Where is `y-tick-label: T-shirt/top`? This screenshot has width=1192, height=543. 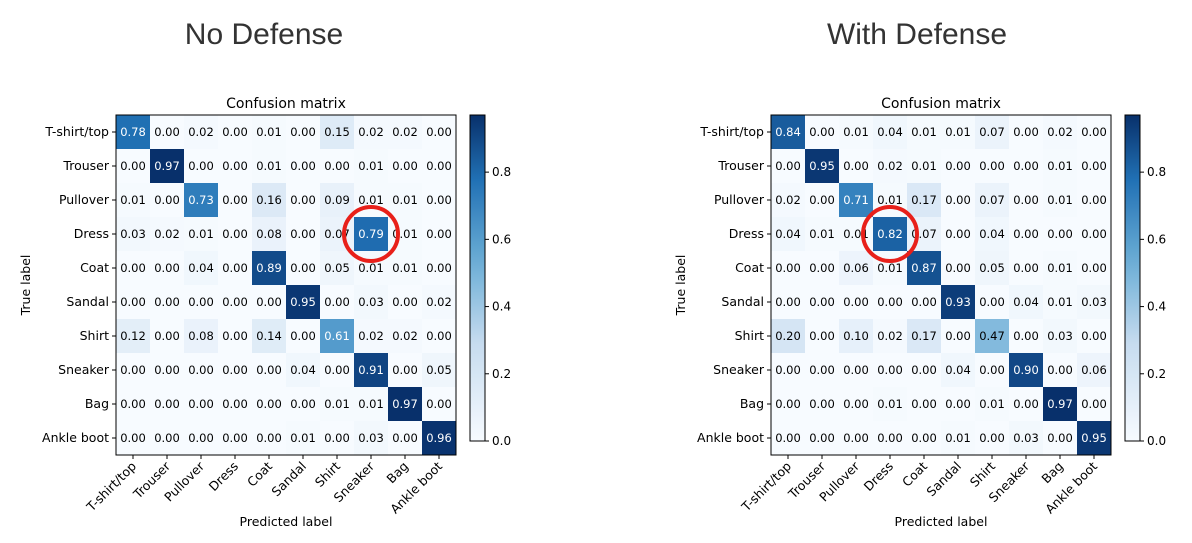 y-tick-label: T-shirt/top is located at coordinates (731, 131).